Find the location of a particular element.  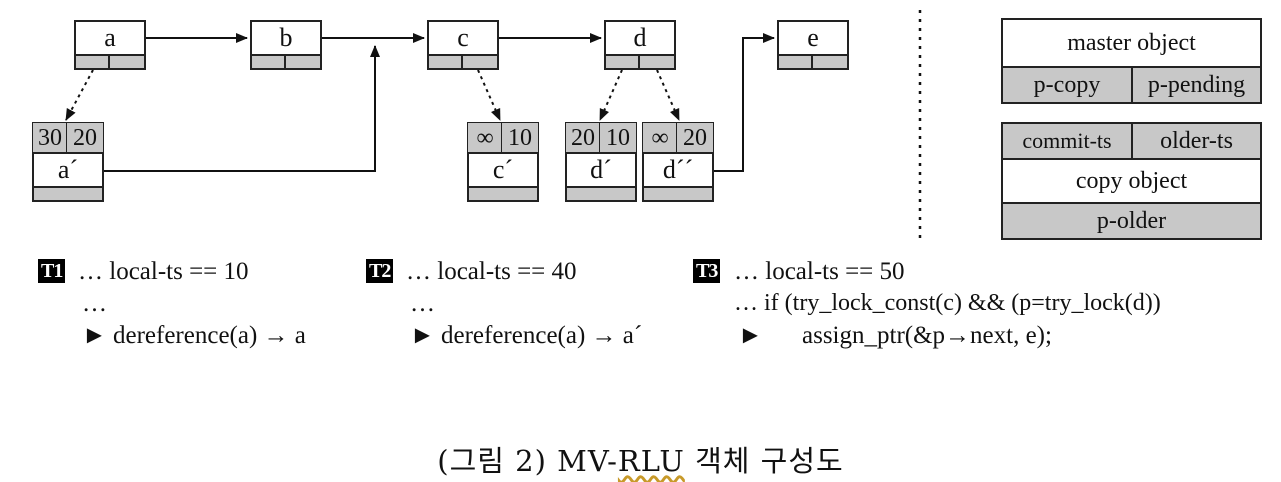

copy-a-older-ts: 20 is located at coordinates (85, 138).